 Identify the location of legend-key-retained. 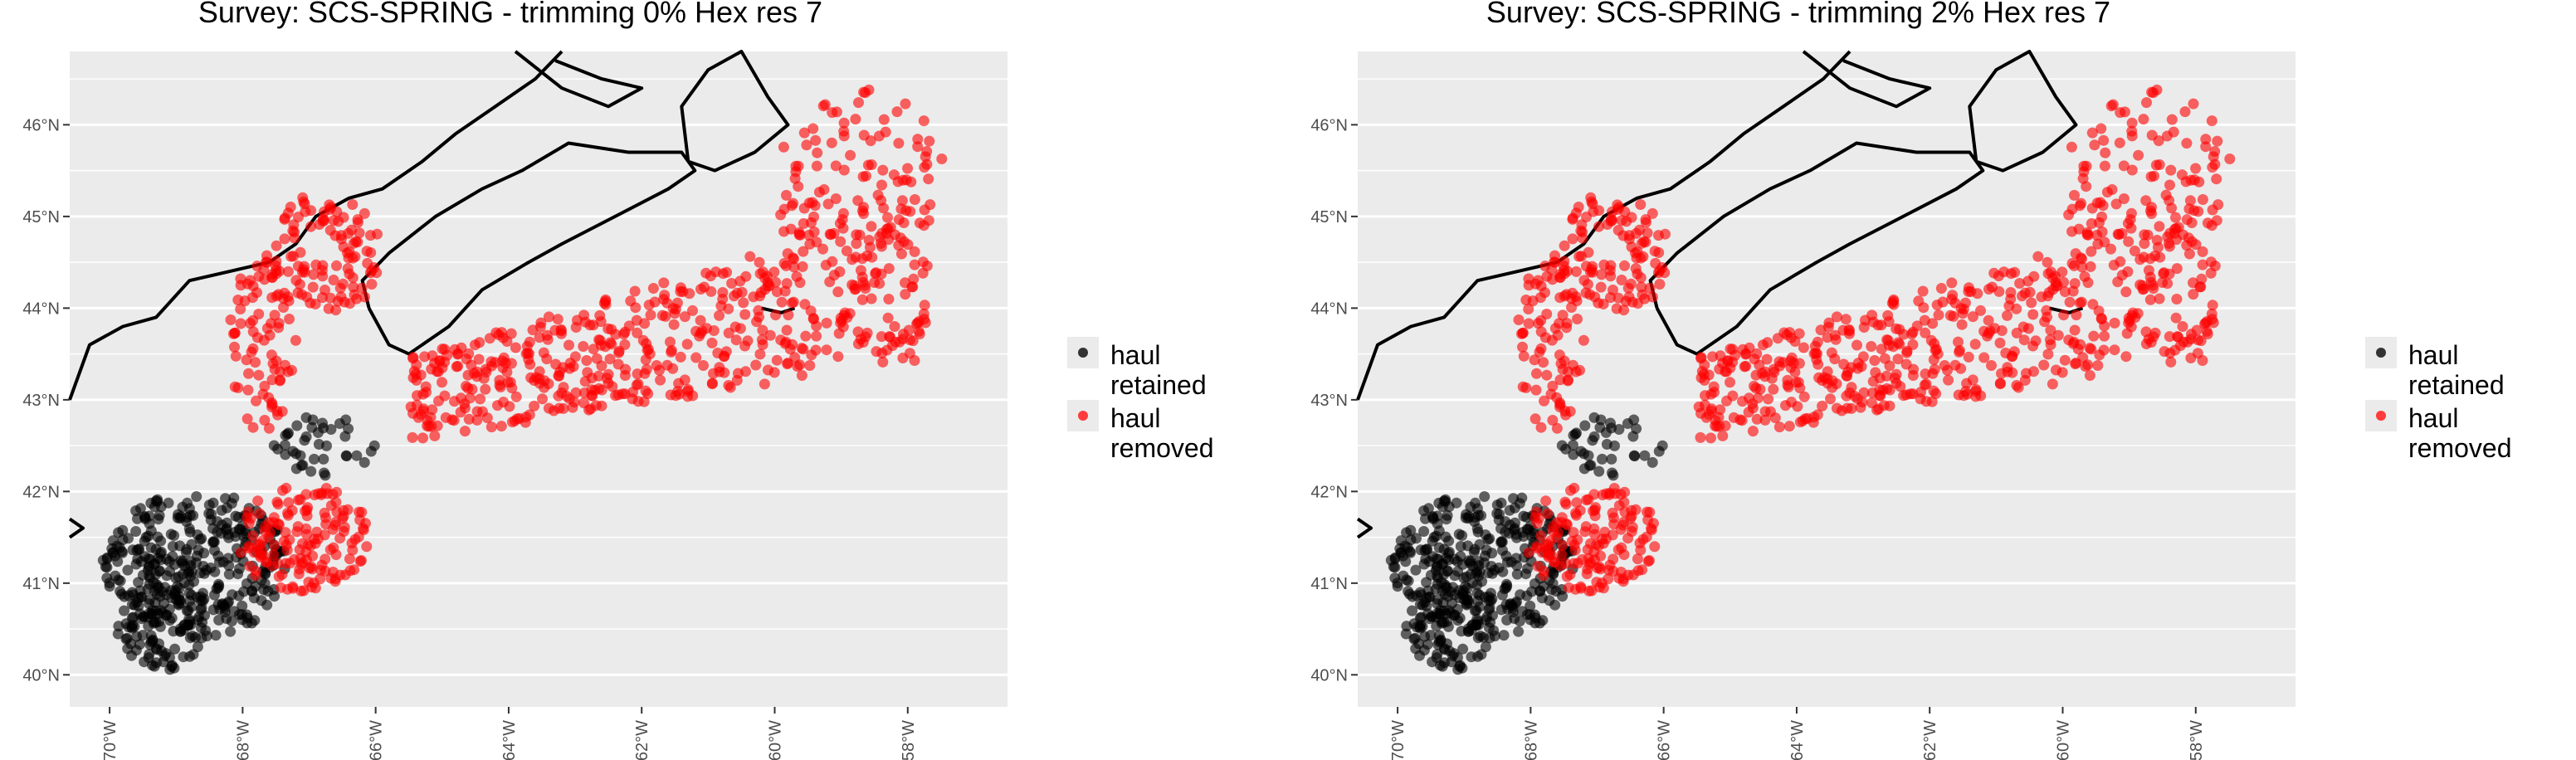
(1083, 352).